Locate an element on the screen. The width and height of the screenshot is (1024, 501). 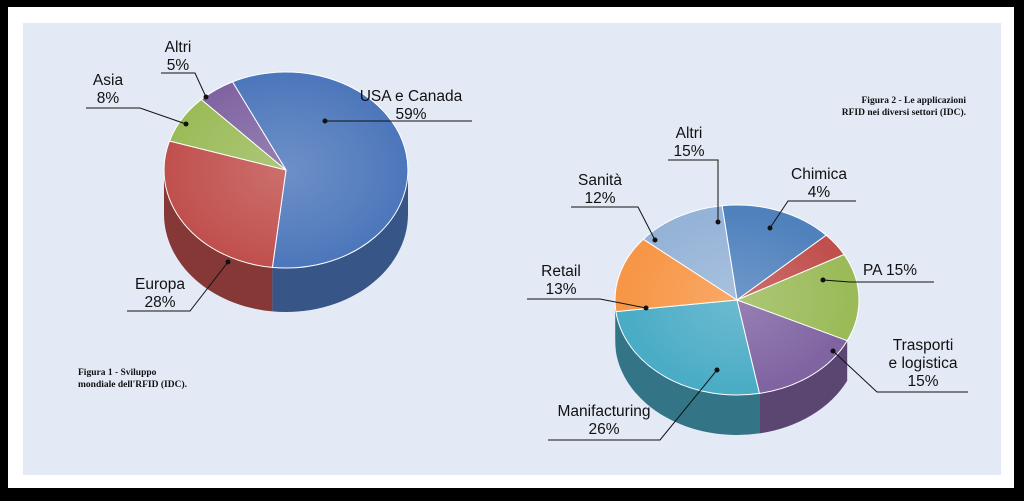
europa-leader is located at coordinates (178, 286).